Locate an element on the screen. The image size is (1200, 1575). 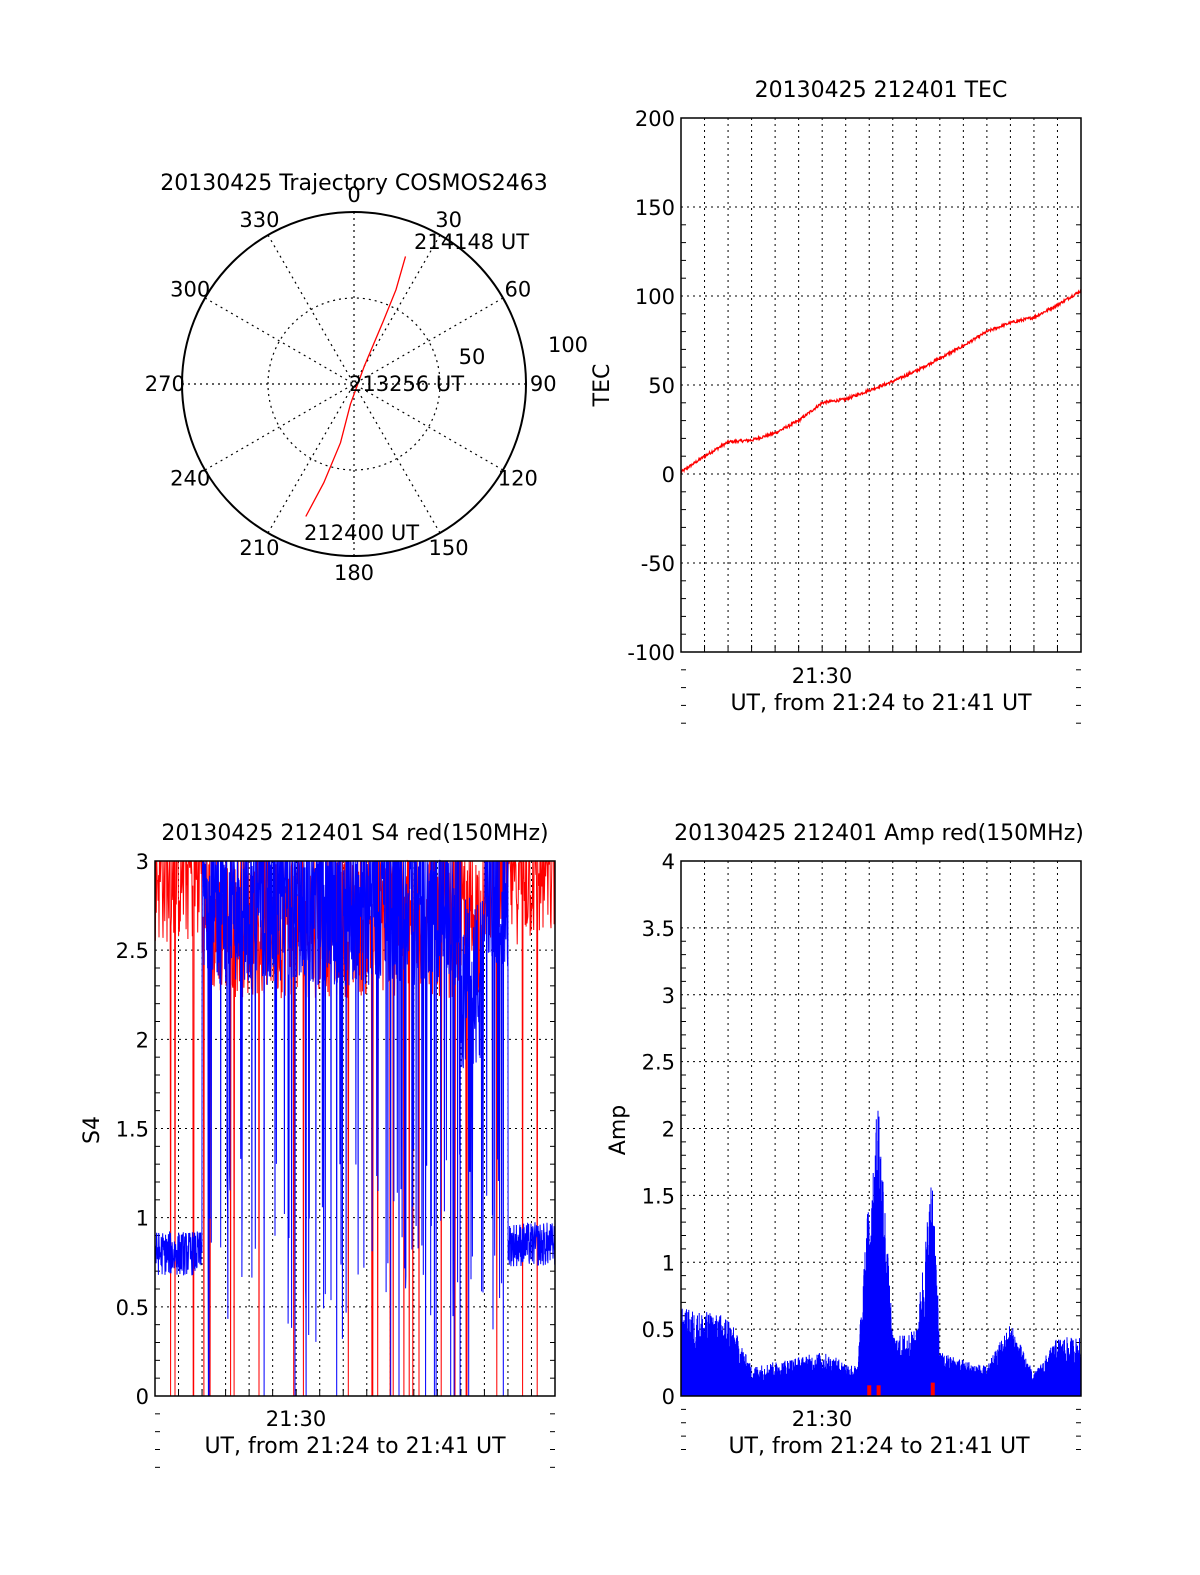
s4-title: 20130425 212401 S4 red(150MHz) is located at coordinates (354, 833).